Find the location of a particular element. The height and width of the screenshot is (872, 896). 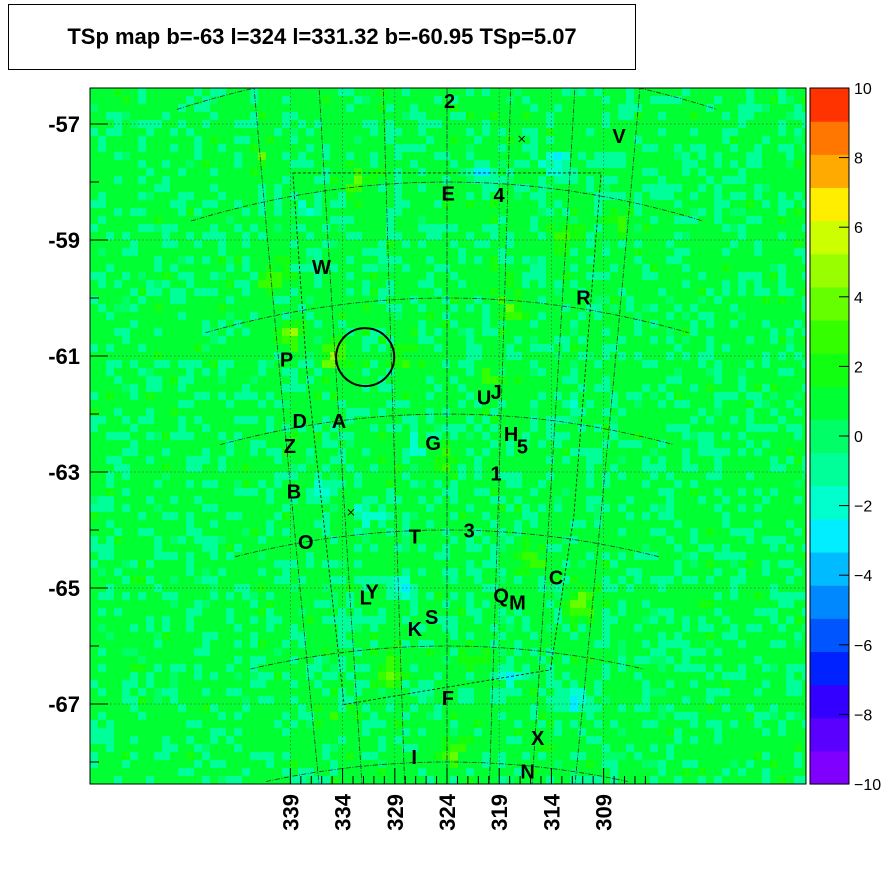

source-label-Z: Z is located at coordinates (290, 447).